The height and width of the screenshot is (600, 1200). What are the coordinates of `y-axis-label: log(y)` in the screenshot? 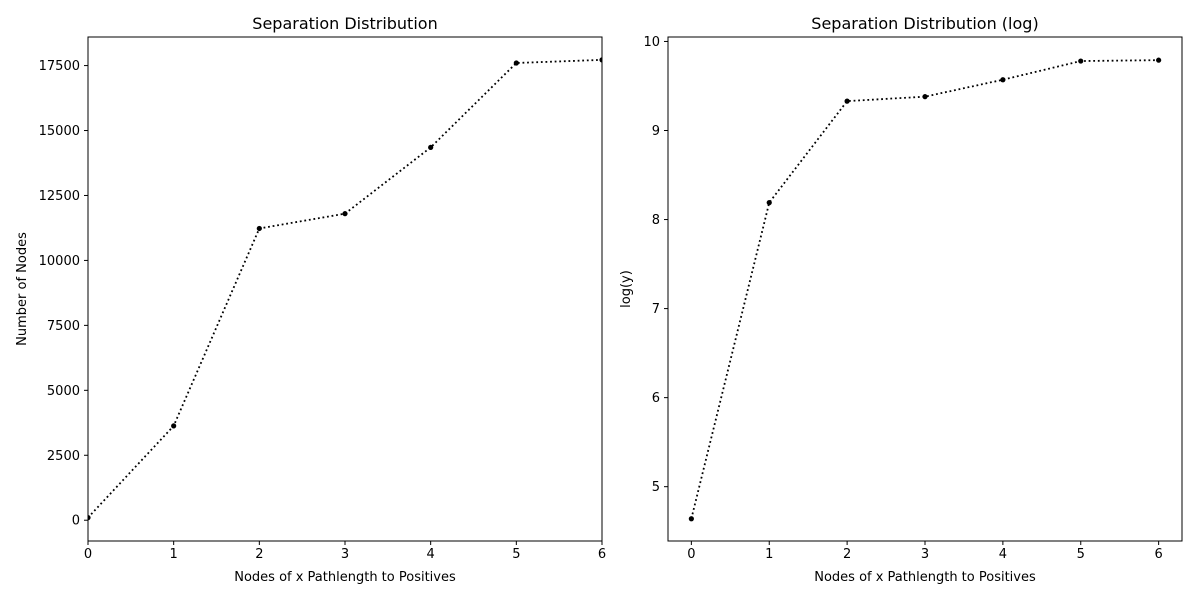 It's located at (626, 289).